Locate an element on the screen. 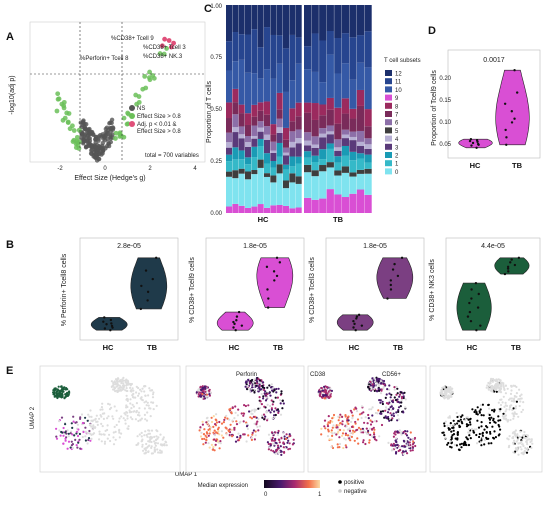  volcano-point-significant is located at coordinates (165, 39).